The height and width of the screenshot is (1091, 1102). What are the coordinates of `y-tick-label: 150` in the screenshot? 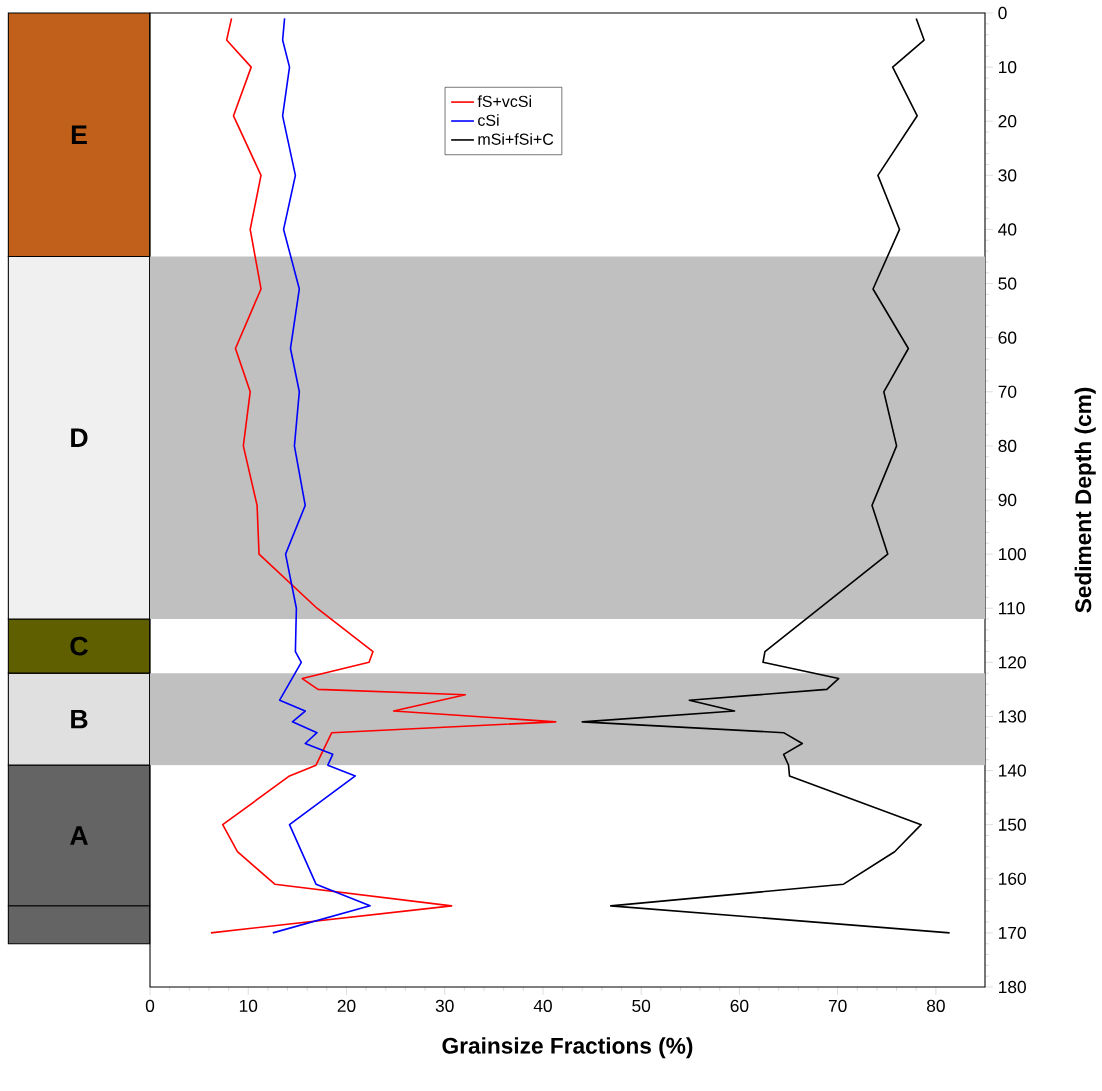 It's located at (1012, 824).